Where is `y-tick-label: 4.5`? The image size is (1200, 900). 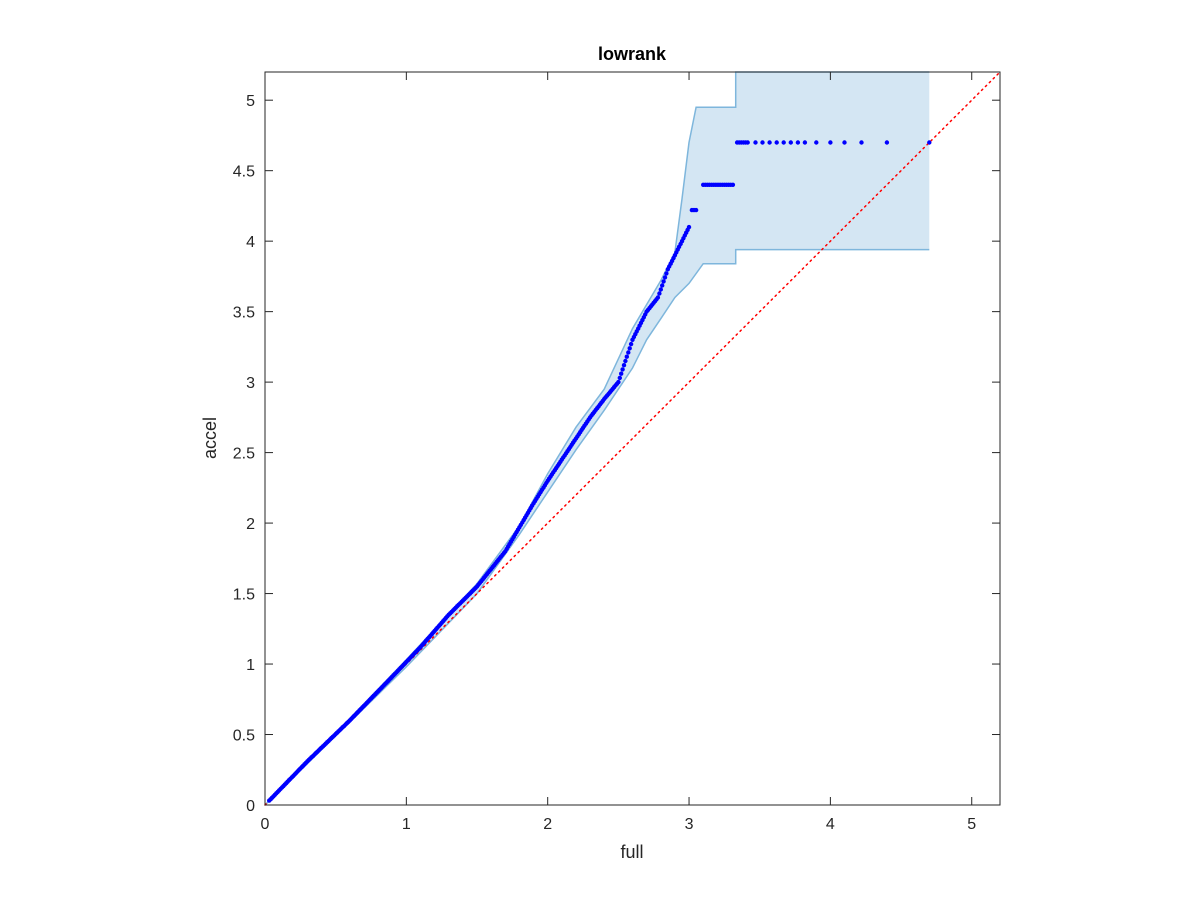 y-tick-label: 4.5 is located at coordinates (244, 172).